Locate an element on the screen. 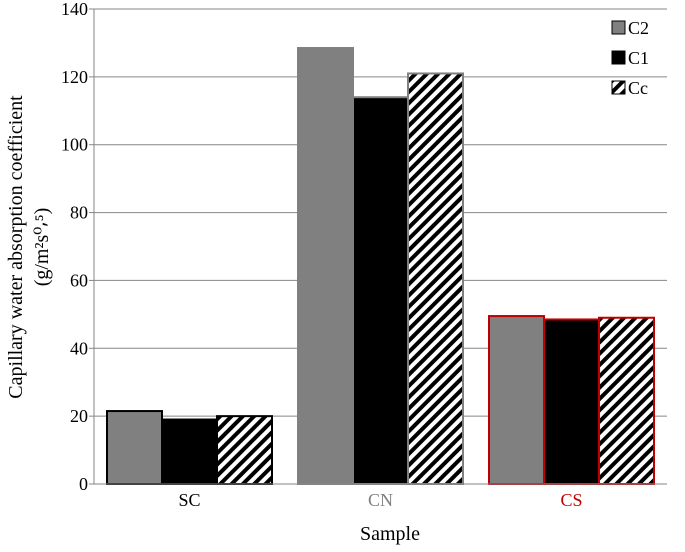  bar-sc-cc is located at coordinates (244, 450).